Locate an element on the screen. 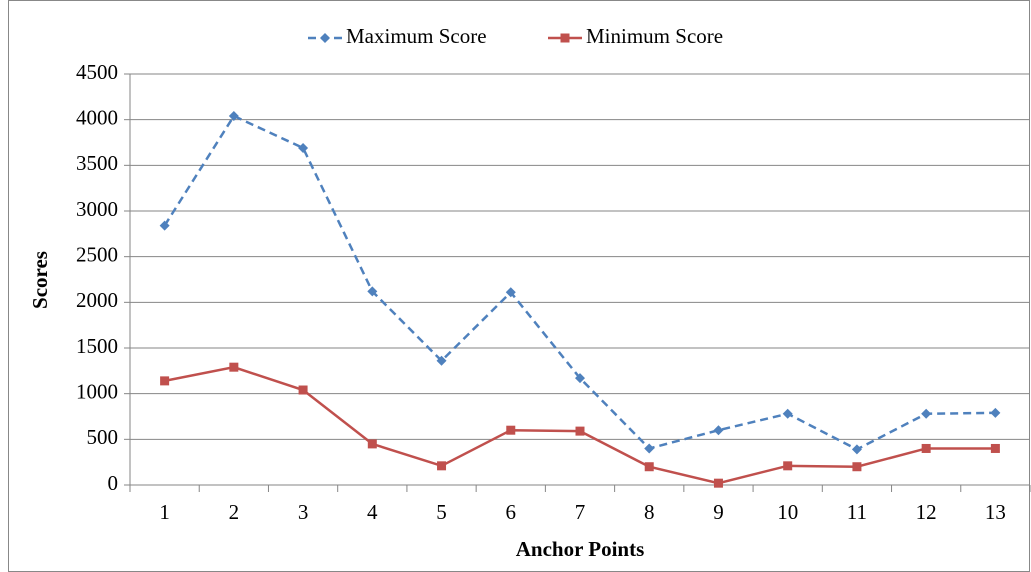 This screenshot has height=572, width=1031. x-tick-label: 7 is located at coordinates (580, 512).